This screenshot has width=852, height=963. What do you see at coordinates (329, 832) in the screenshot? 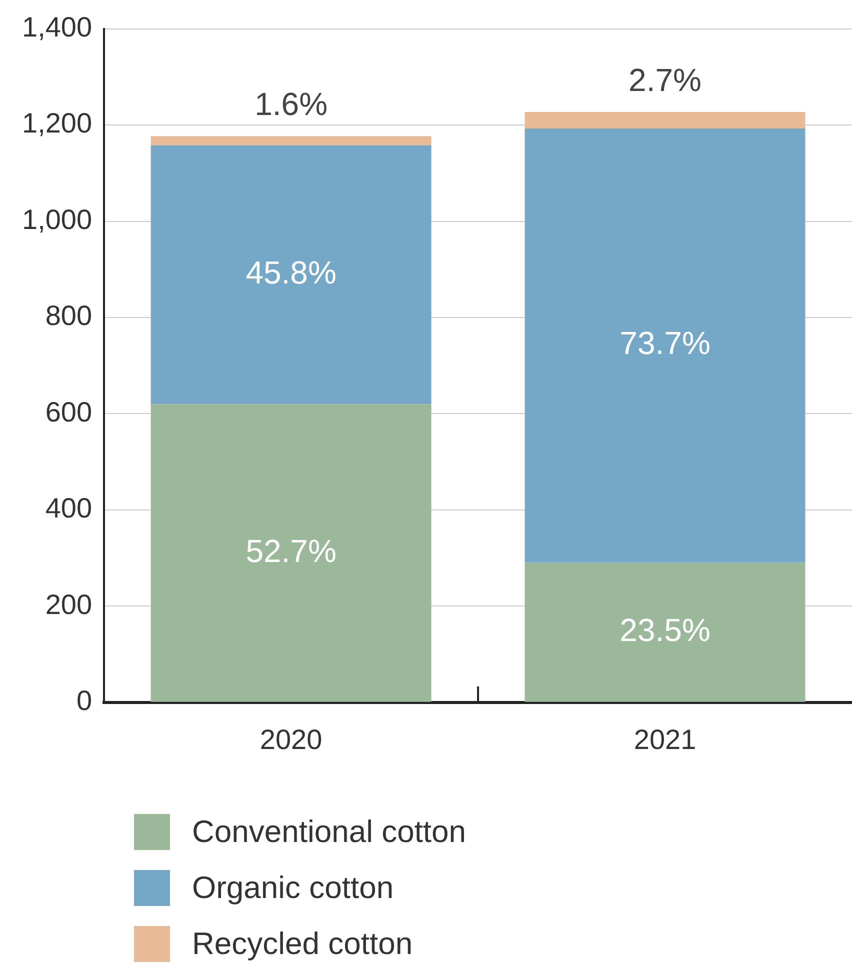
I see `legend-label: Conventional cotton` at bounding box center [329, 832].